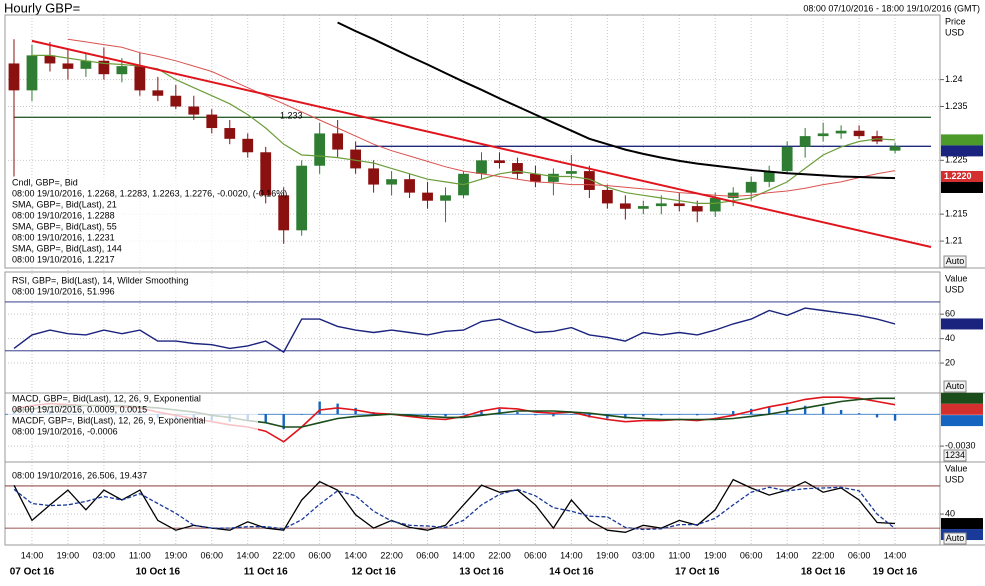 The width and height of the screenshot is (985, 586). I want to click on legend-text: 08:00 19/10/2016, 51.996, so click(63, 291).